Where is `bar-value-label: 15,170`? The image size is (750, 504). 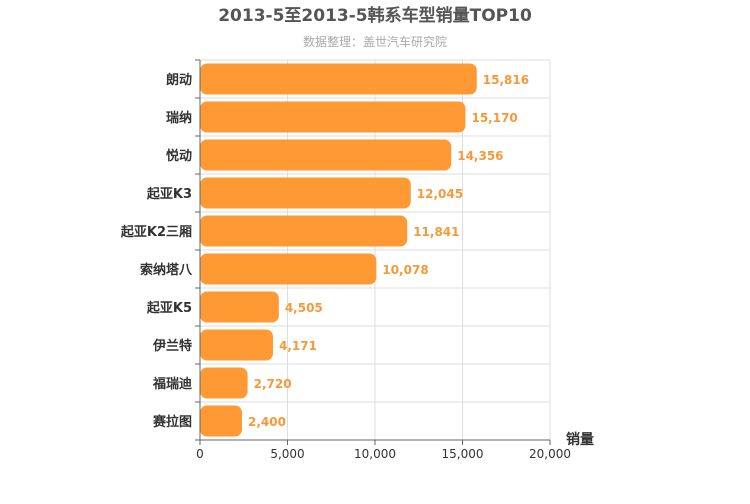 bar-value-label: 15,170 is located at coordinates (494, 118).